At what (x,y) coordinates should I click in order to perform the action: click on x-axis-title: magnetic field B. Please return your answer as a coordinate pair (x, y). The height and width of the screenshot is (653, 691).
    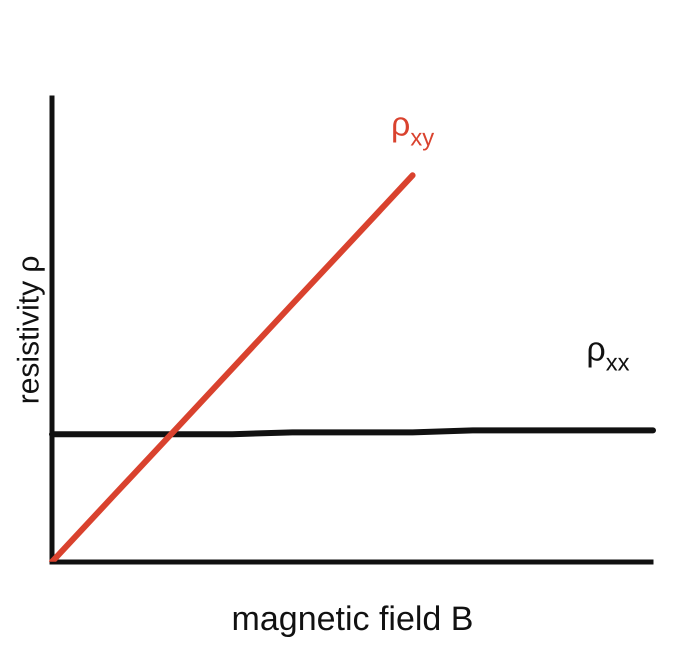
    Looking at the image, I should click on (353, 619).